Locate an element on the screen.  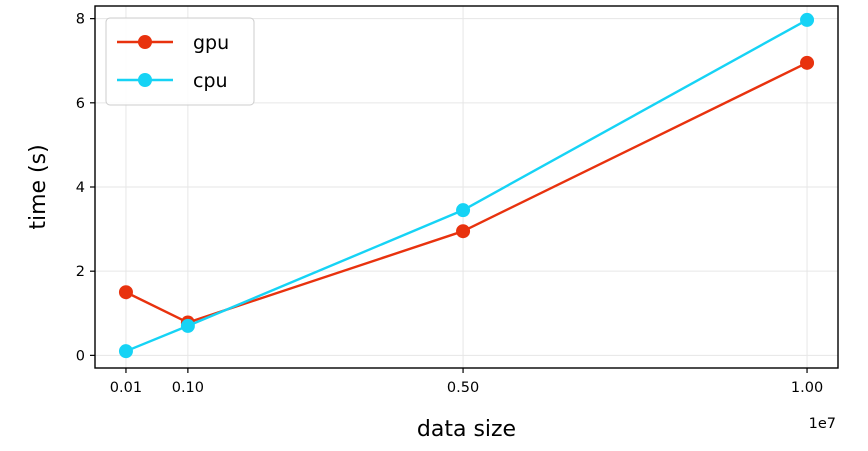
legend-label-cpu: cpu is located at coordinates (210, 81).